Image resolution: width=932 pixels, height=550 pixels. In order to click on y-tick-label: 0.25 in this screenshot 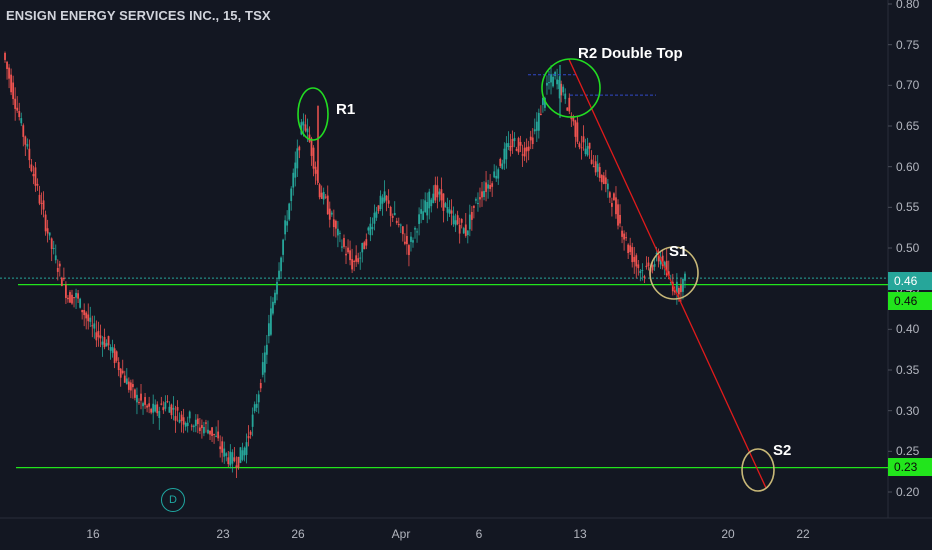, I will do `click(908, 451)`.